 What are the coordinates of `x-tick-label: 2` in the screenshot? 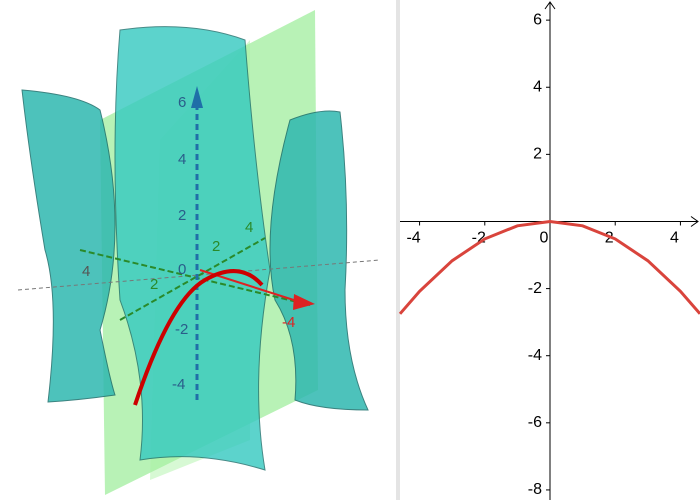 It's located at (609, 238).